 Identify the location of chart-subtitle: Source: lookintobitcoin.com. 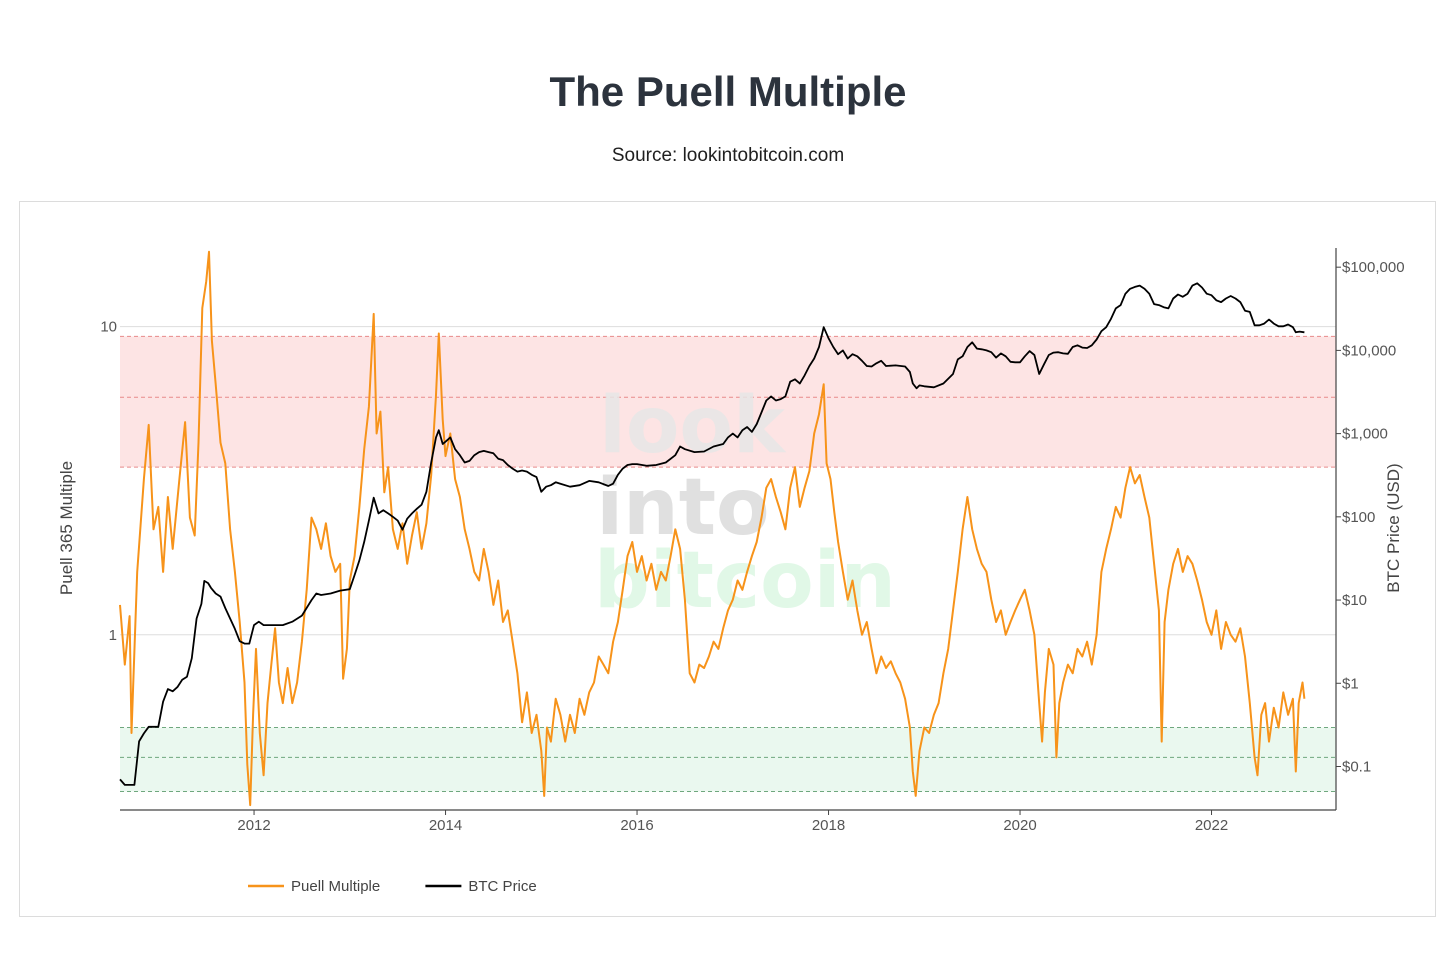
(728, 155).